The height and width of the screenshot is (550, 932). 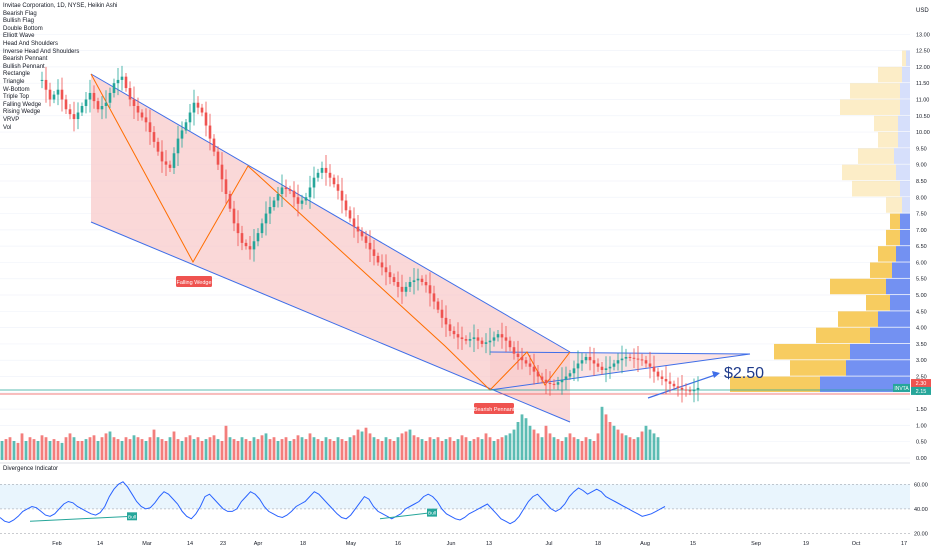 What do you see at coordinates (19, 36) in the screenshot?
I see `indicator-item: Elliott Wave` at bounding box center [19, 36].